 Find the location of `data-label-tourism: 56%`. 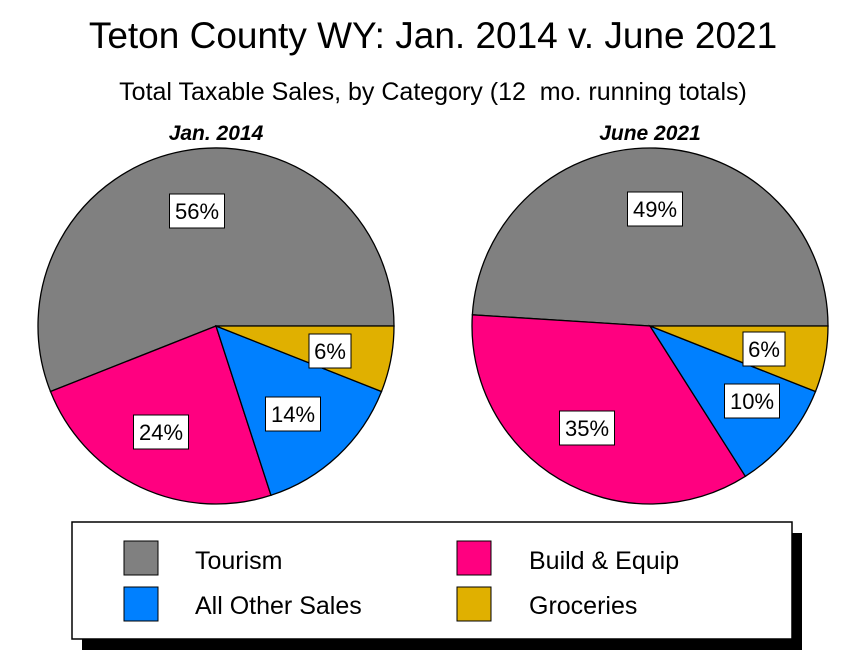

data-label-tourism: 56% is located at coordinates (197, 211).